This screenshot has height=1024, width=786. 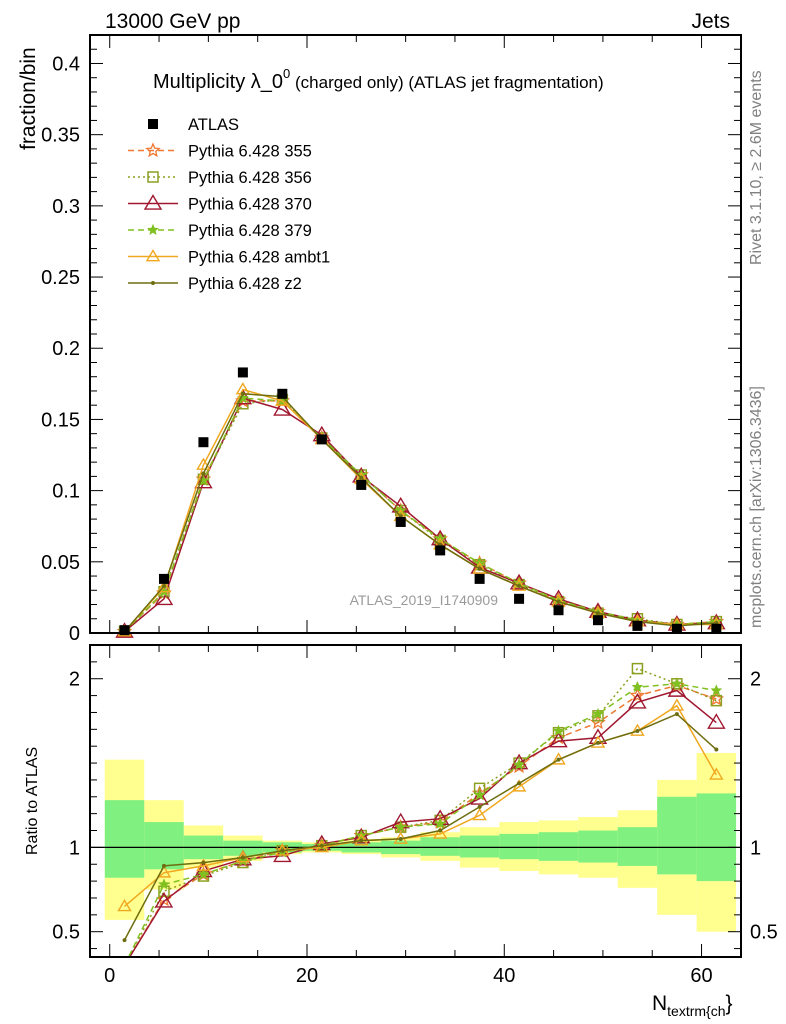 What do you see at coordinates (729, 1003) in the screenshot?
I see `x-axis-label-close: }` at bounding box center [729, 1003].